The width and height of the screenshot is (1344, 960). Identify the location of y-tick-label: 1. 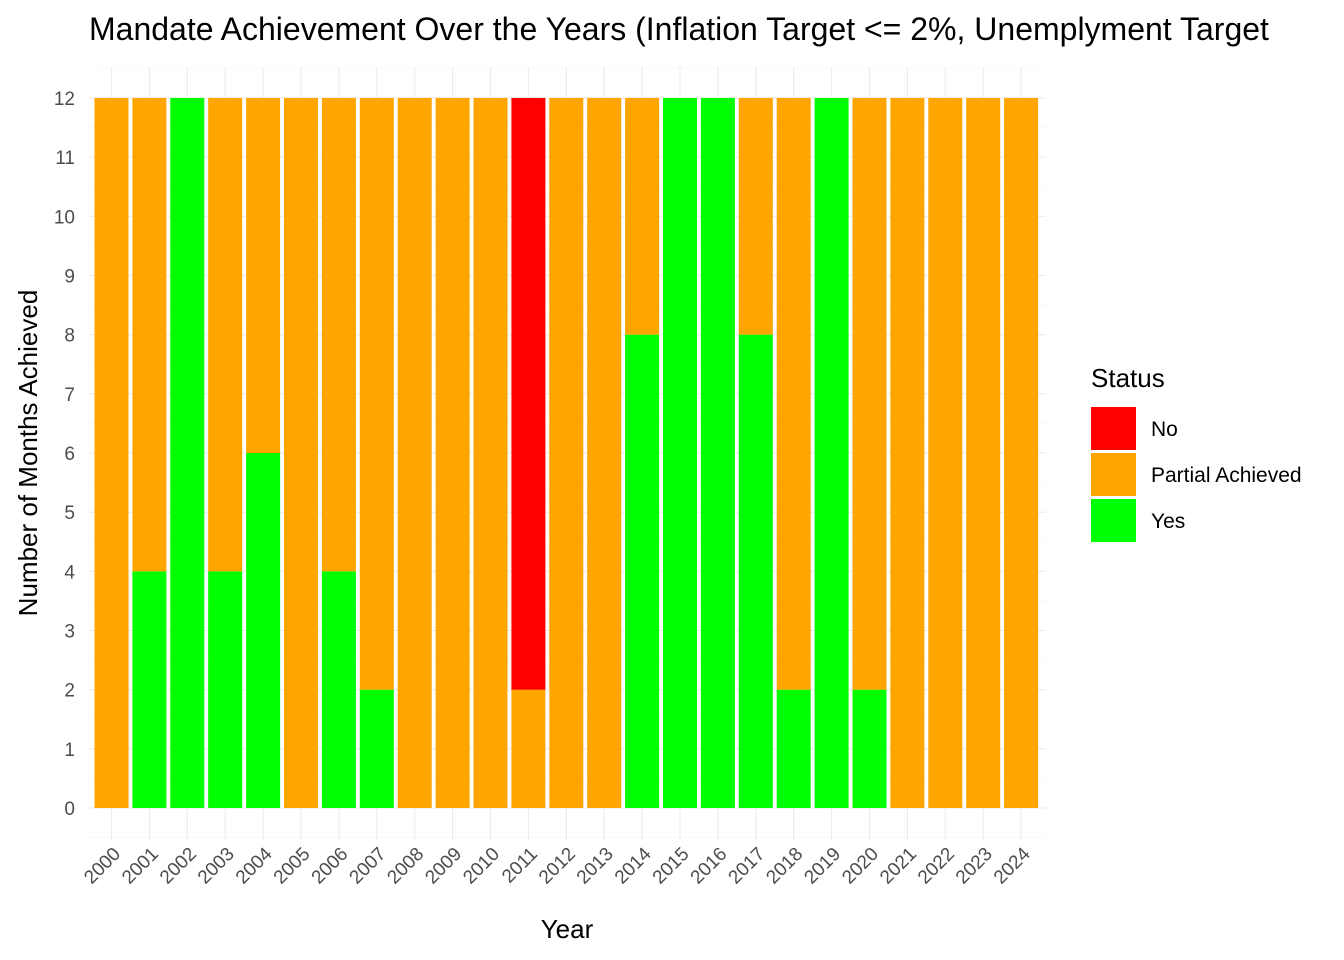
(69, 750).